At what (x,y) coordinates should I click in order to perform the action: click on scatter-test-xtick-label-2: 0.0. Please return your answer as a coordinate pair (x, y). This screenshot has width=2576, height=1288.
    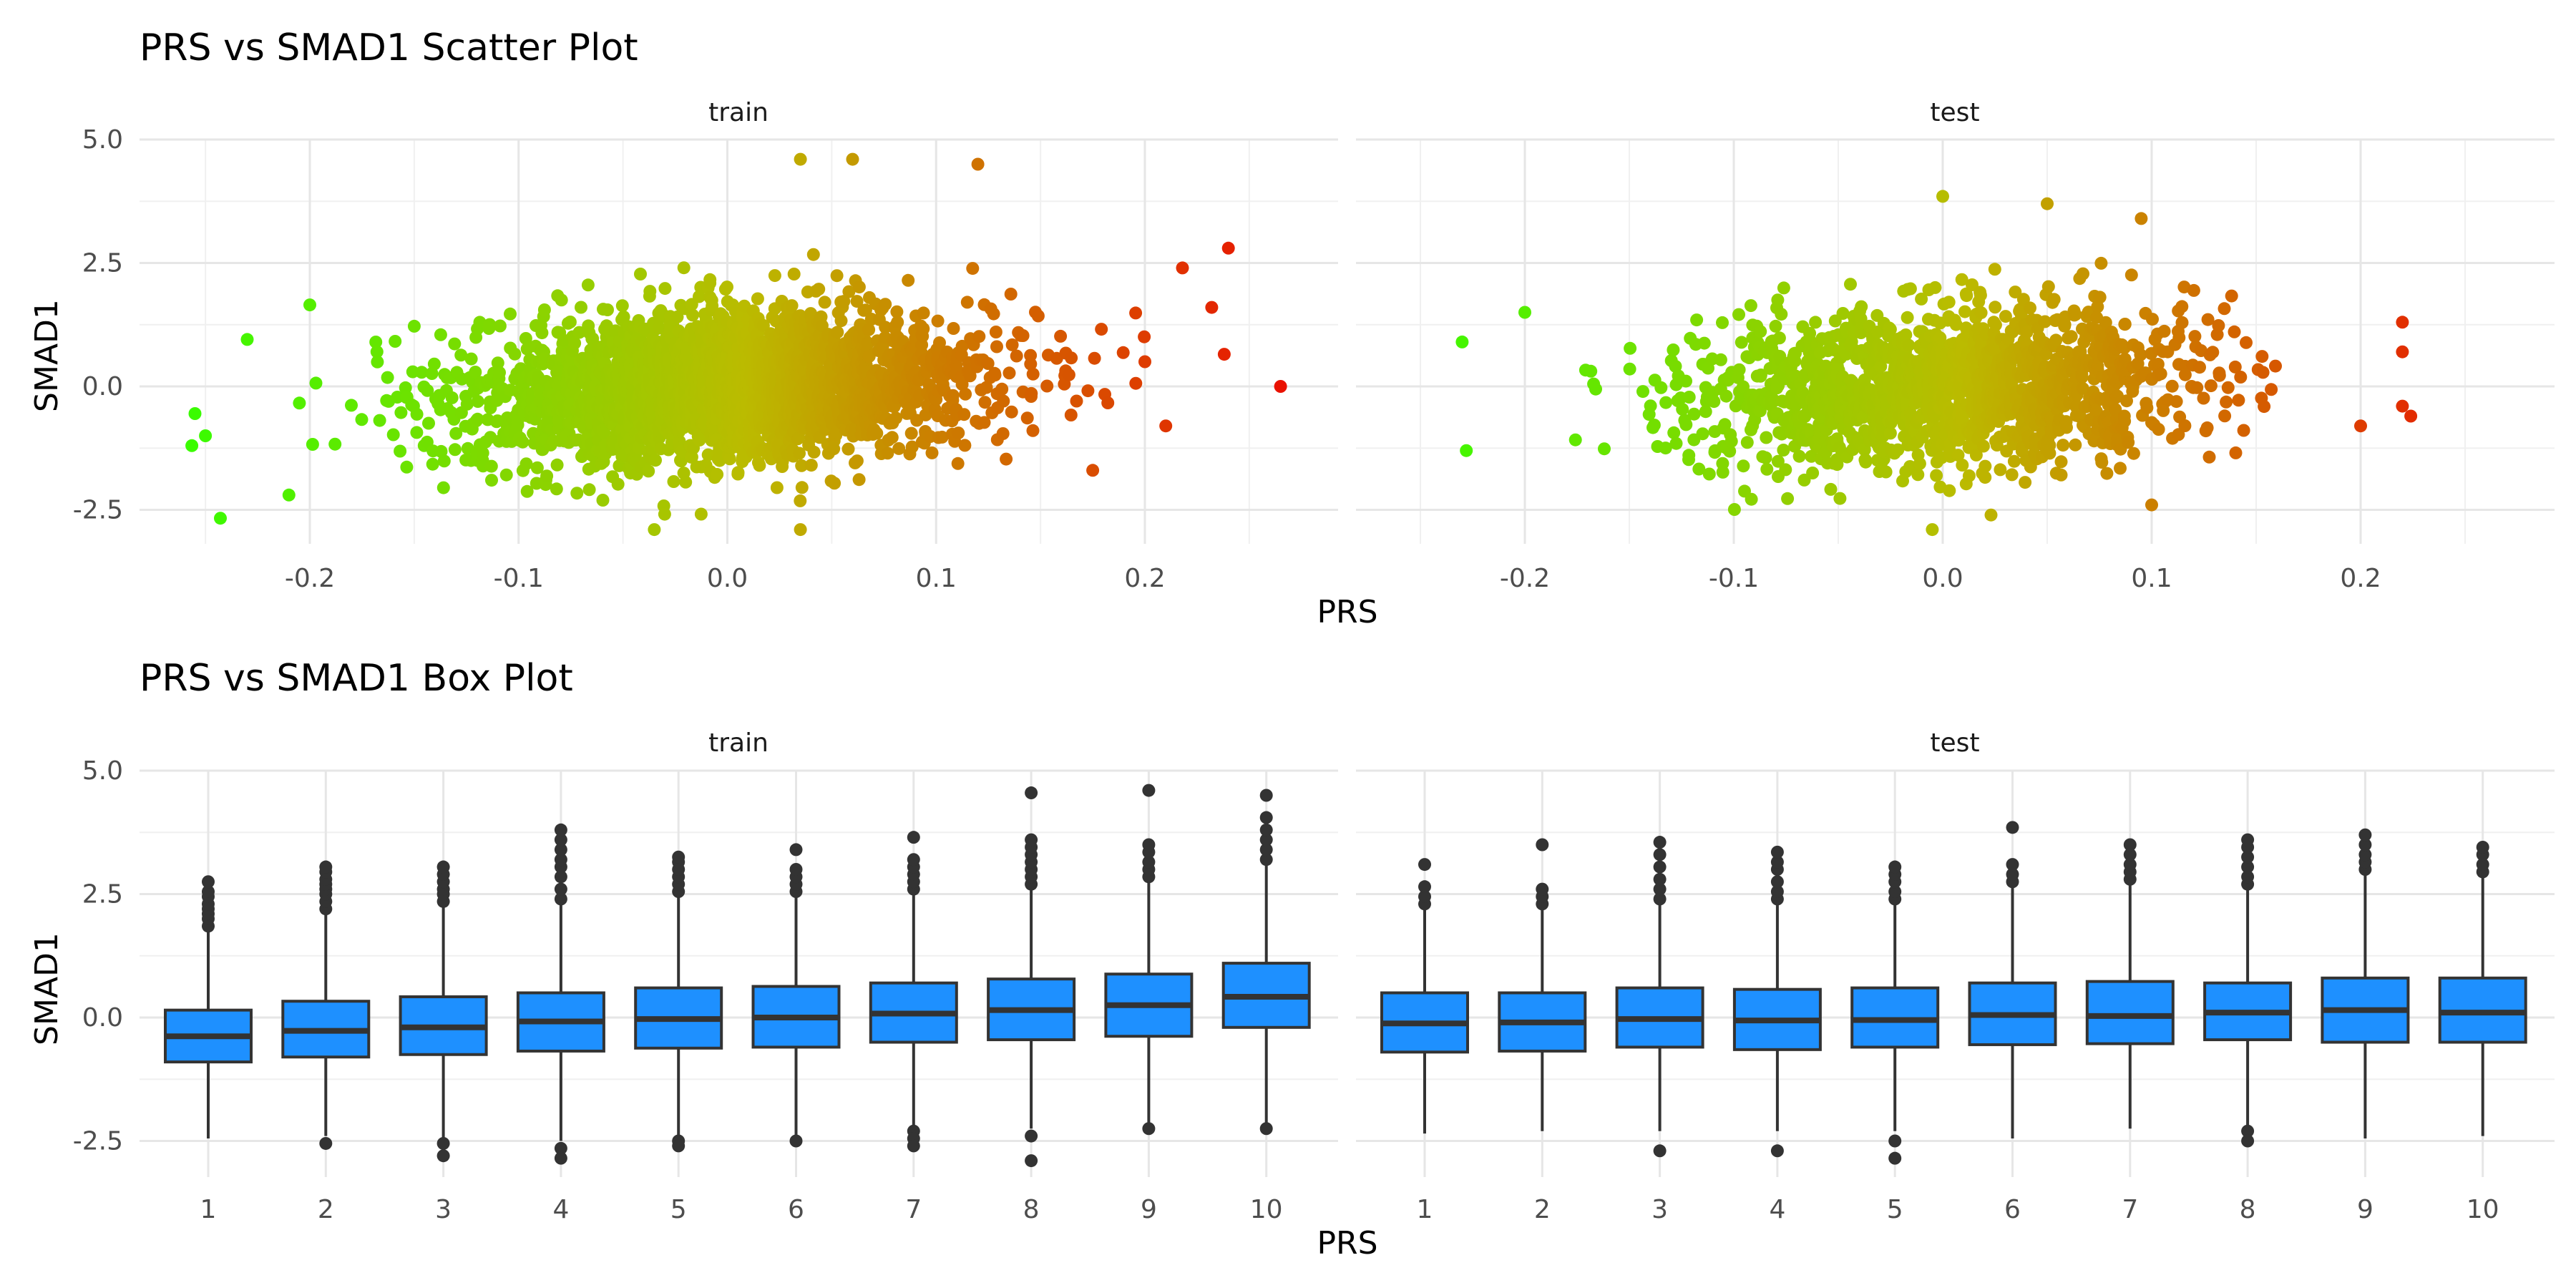
    Looking at the image, I should click on (1942, 578).